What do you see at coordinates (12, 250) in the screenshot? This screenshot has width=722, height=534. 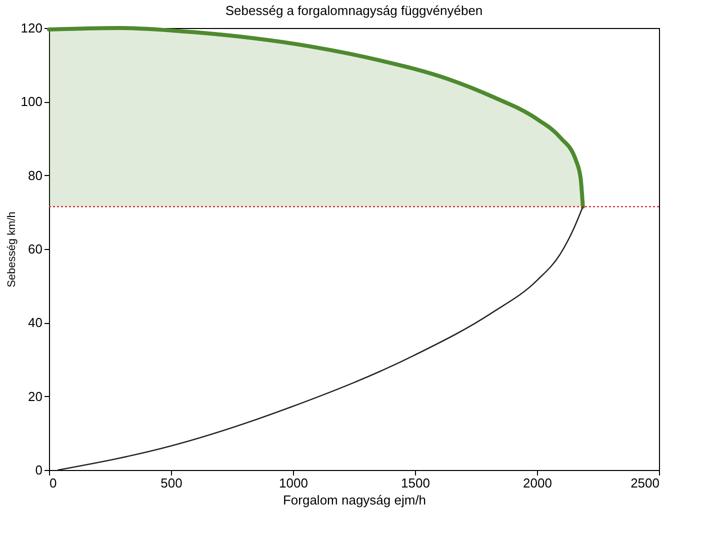 I see `y-axis-title: Sebesség km/h` at bounding box center [12, 250].